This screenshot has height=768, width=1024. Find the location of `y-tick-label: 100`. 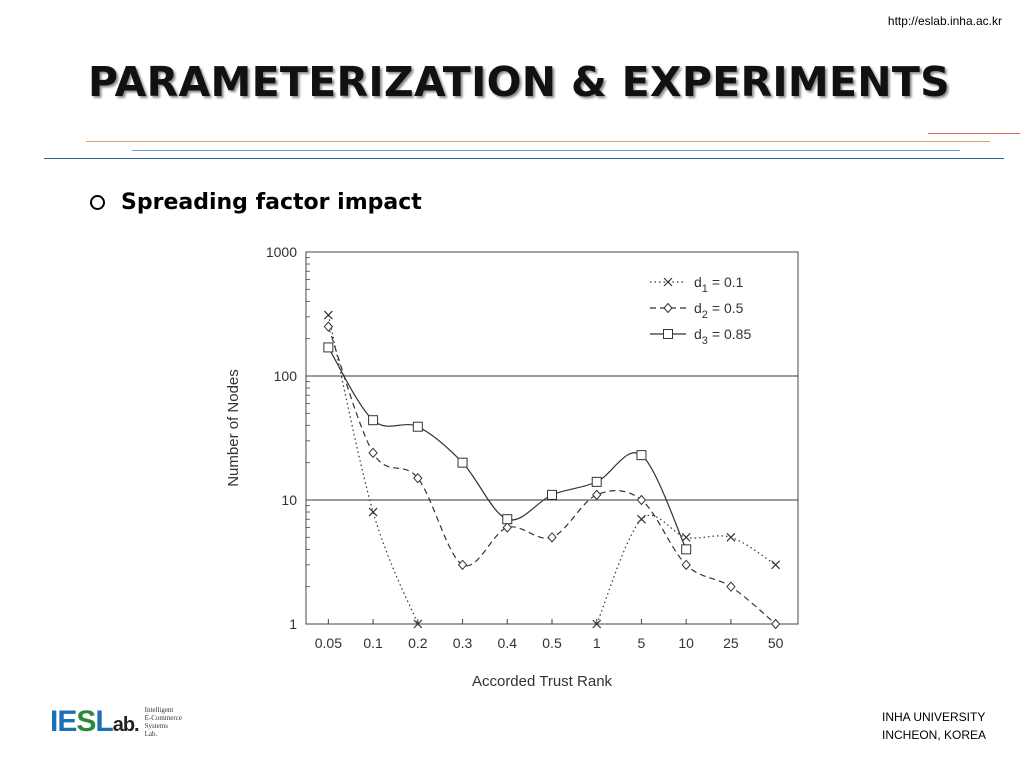

y-tick-label: 100 is located at coordinates (286, 376).